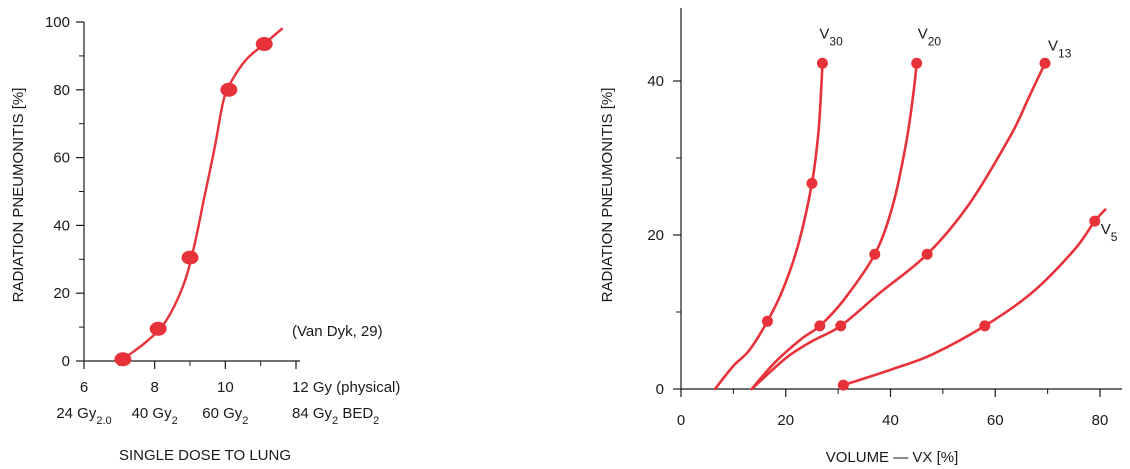  What do you see at coordinates (355, 413) in the screenshot?
I see `tick-label-extra: BED` at bounding box center [355, 413].